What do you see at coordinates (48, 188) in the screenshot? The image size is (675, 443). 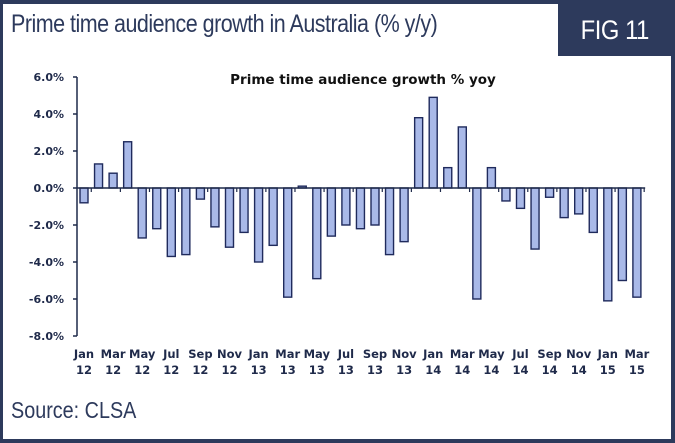 I see `y-tick-label: 0.0%` at bounding box center [48, 188].